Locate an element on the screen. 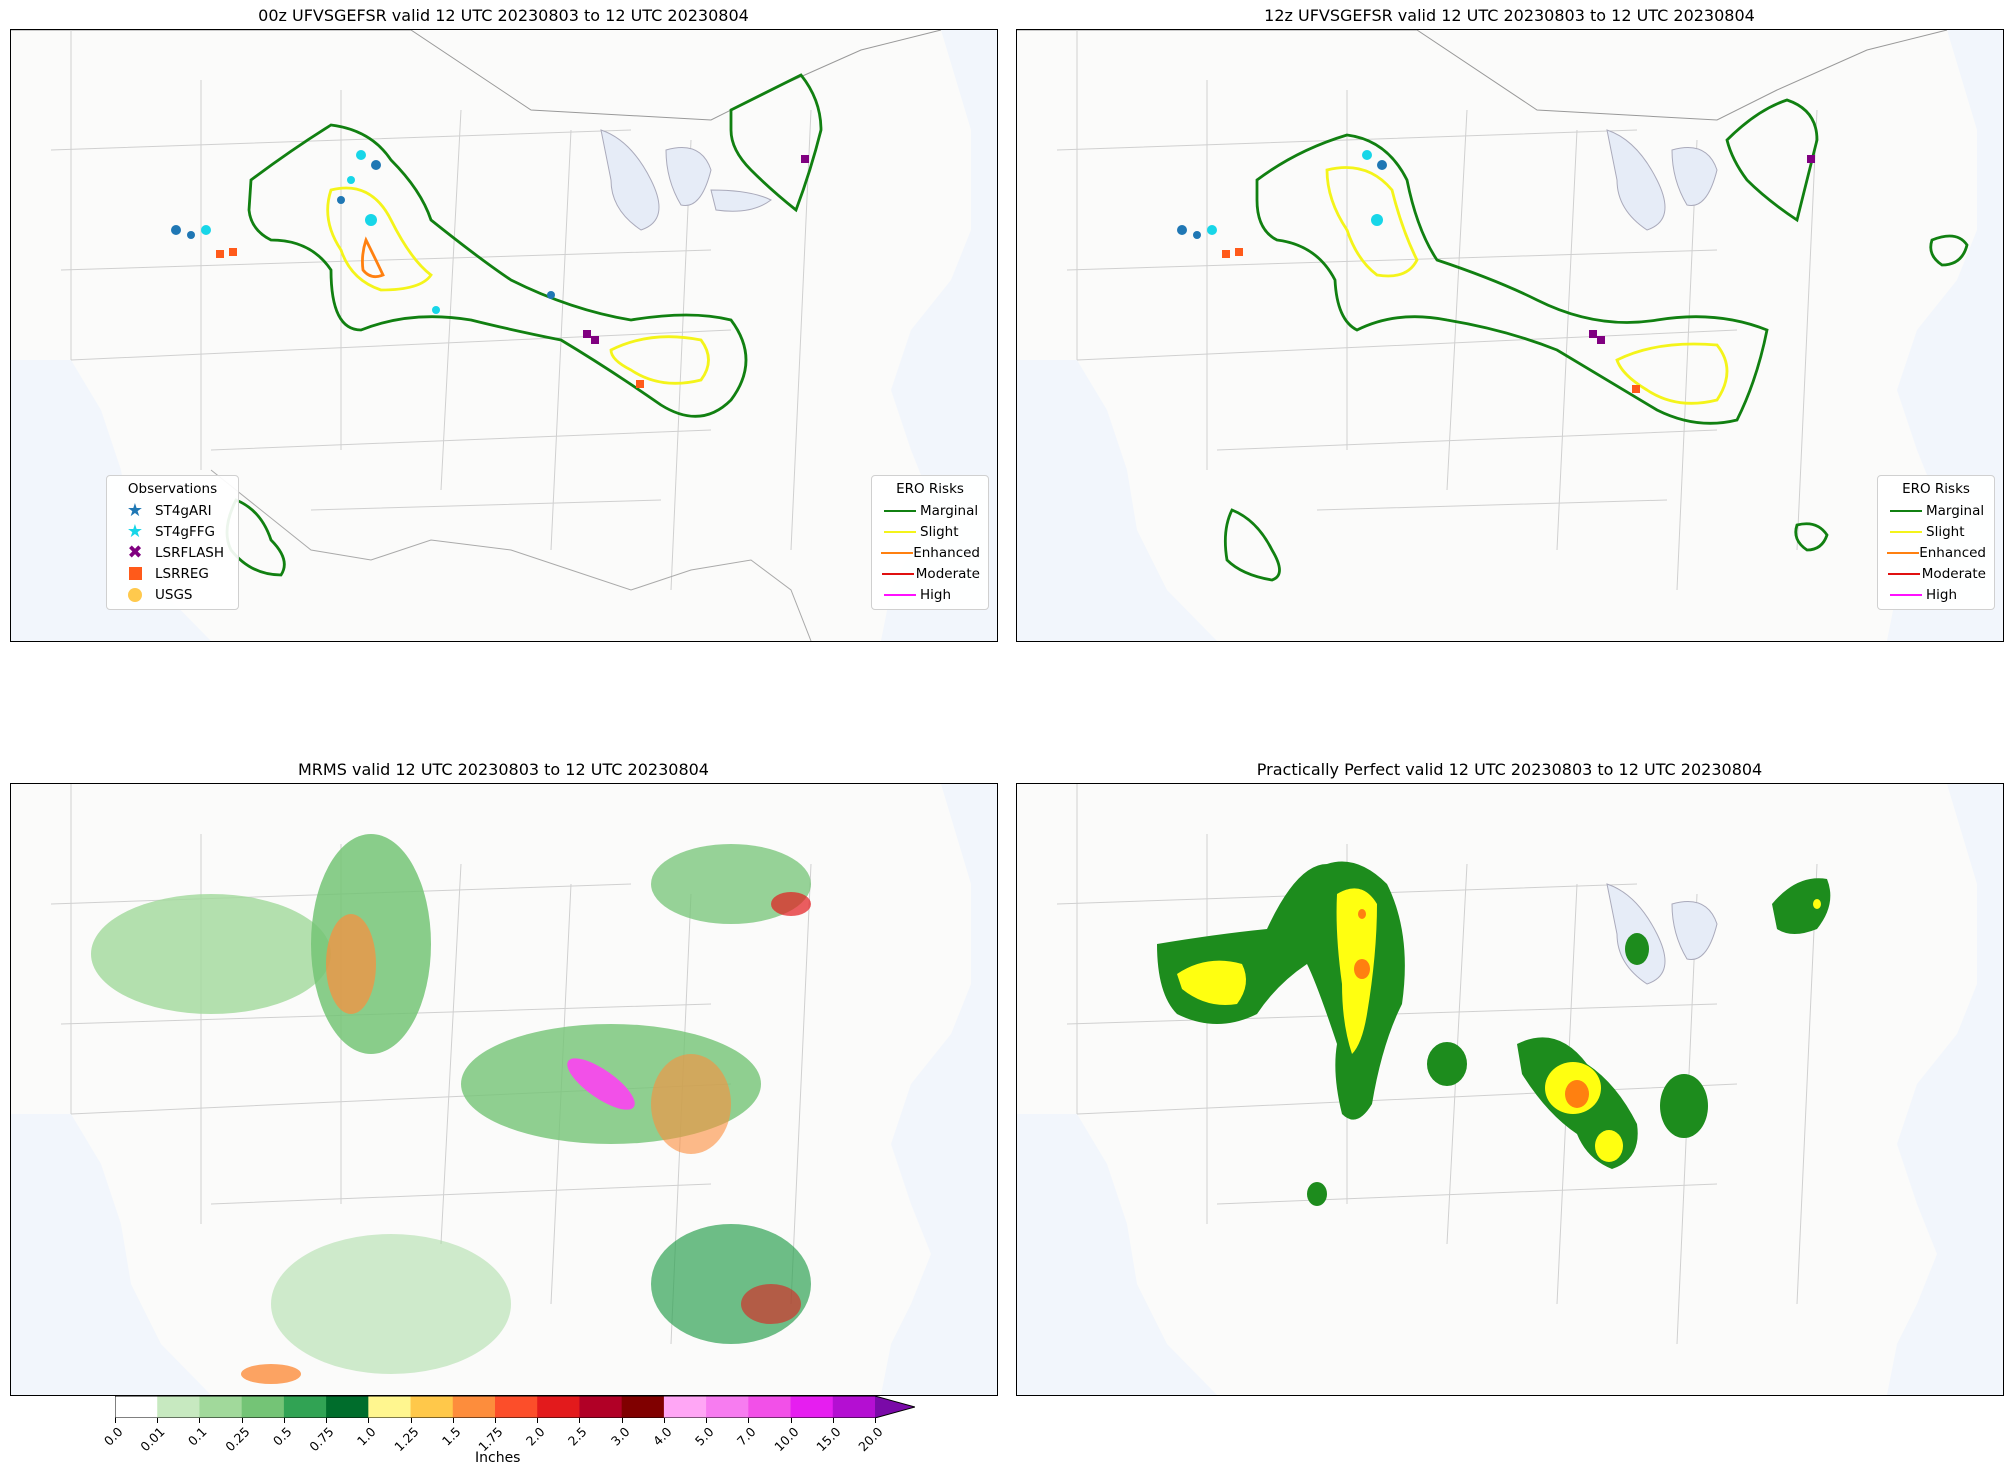  colorbar-tick-label: 0.1 is located at coordinates (198, 1436).